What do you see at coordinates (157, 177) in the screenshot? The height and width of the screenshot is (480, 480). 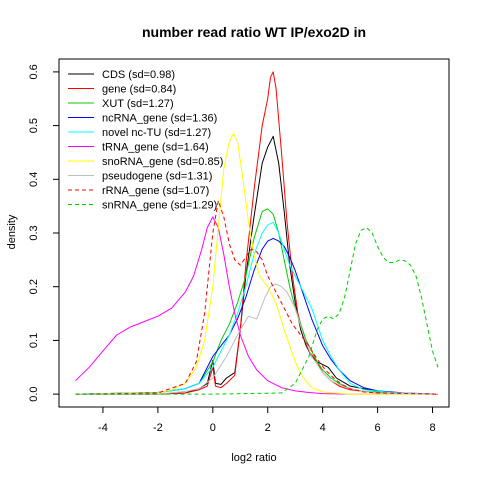 I see `legend-label: pseudogene (sd=1.31)` at bounding box center [157, 177].